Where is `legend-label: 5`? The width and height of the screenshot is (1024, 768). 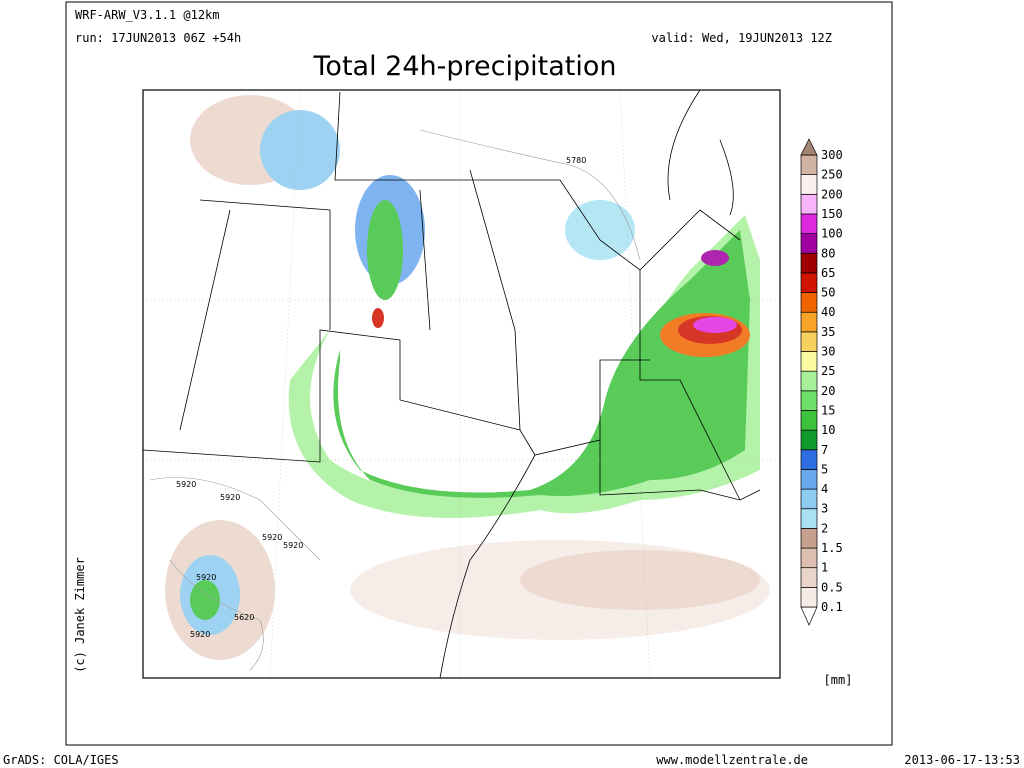 legend-label: 5 is located at coordinates (824, 469).